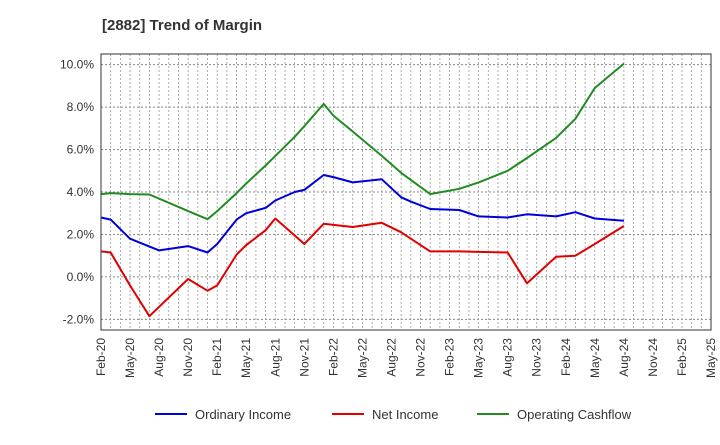 This screenshot has height=445, width=720. What do you see at coordinates (333, 357) in the screenshot?
I see `x-tick-label: Feb-22` at bounding box center [333, 357].